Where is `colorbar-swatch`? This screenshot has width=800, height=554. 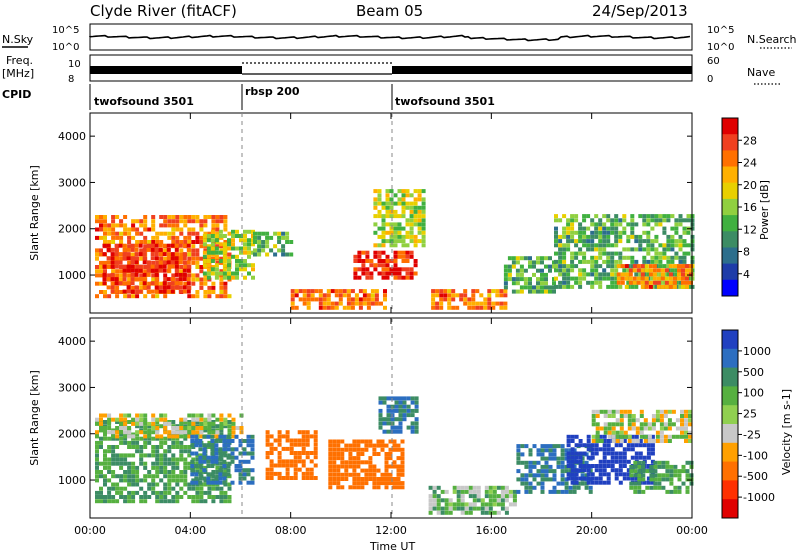 colorbar-swatch is located at coordinates (730, 207).